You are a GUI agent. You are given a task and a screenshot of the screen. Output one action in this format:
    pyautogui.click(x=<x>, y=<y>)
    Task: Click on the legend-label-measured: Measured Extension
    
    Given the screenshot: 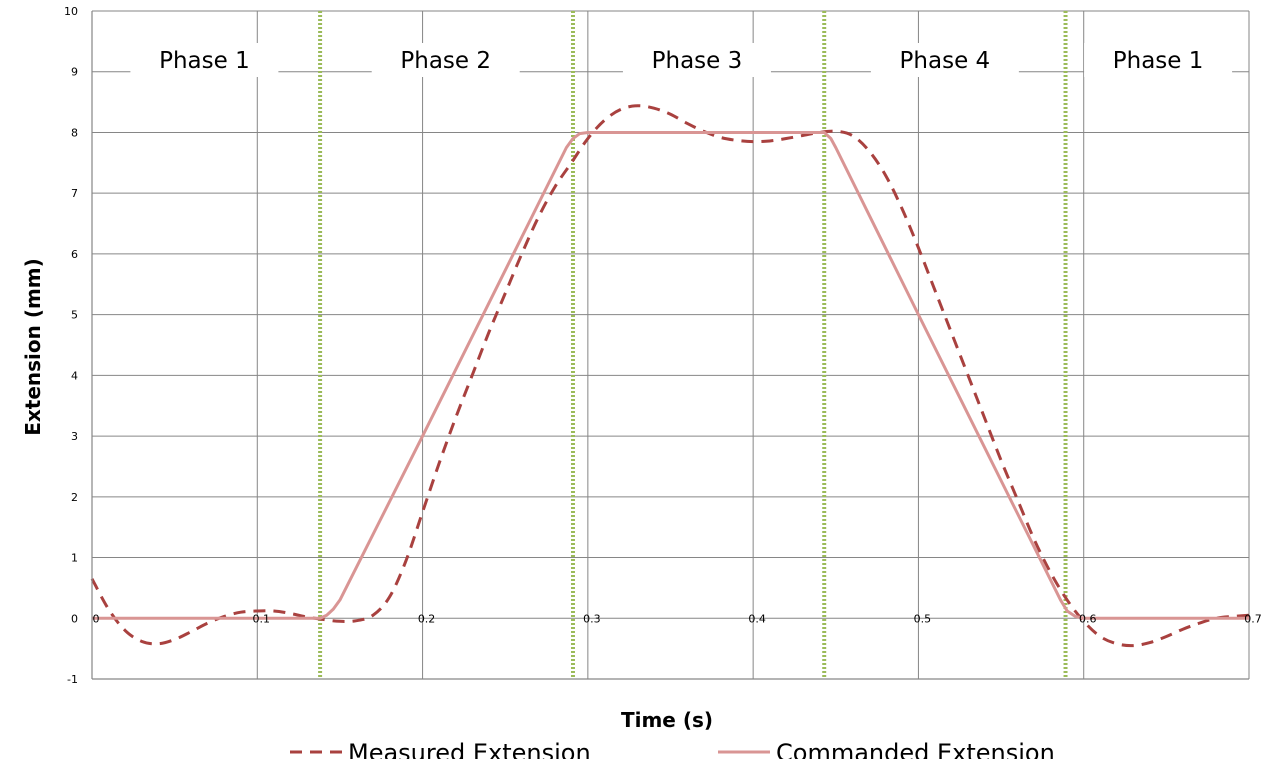 What is the action you would take?
    pyautogui.click(x=469, y=749)
    